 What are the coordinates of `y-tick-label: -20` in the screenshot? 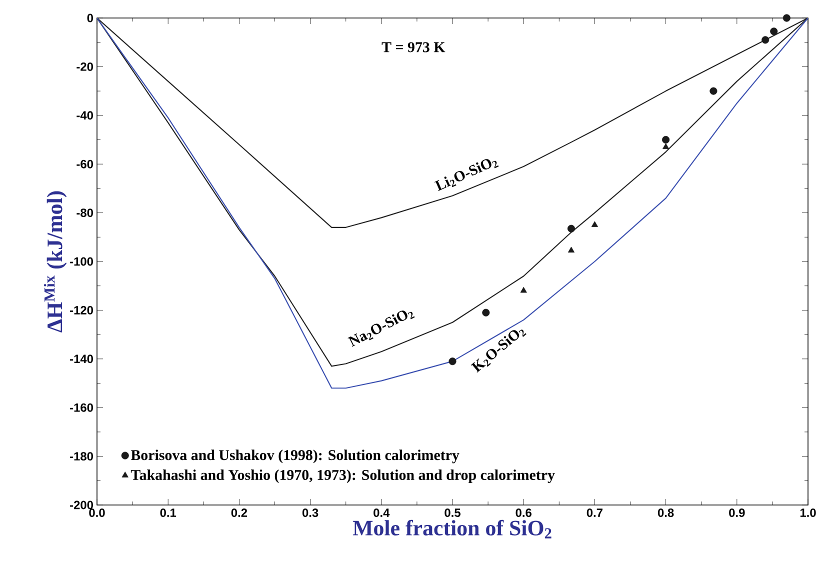 It's located at (84, 66).